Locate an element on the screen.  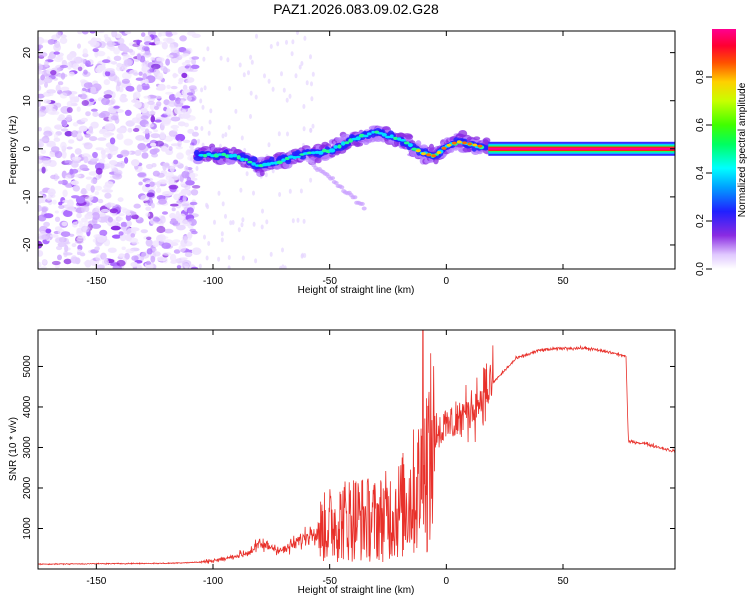
snr-x-tick-label: 50 is located at coordinates (563, 581).